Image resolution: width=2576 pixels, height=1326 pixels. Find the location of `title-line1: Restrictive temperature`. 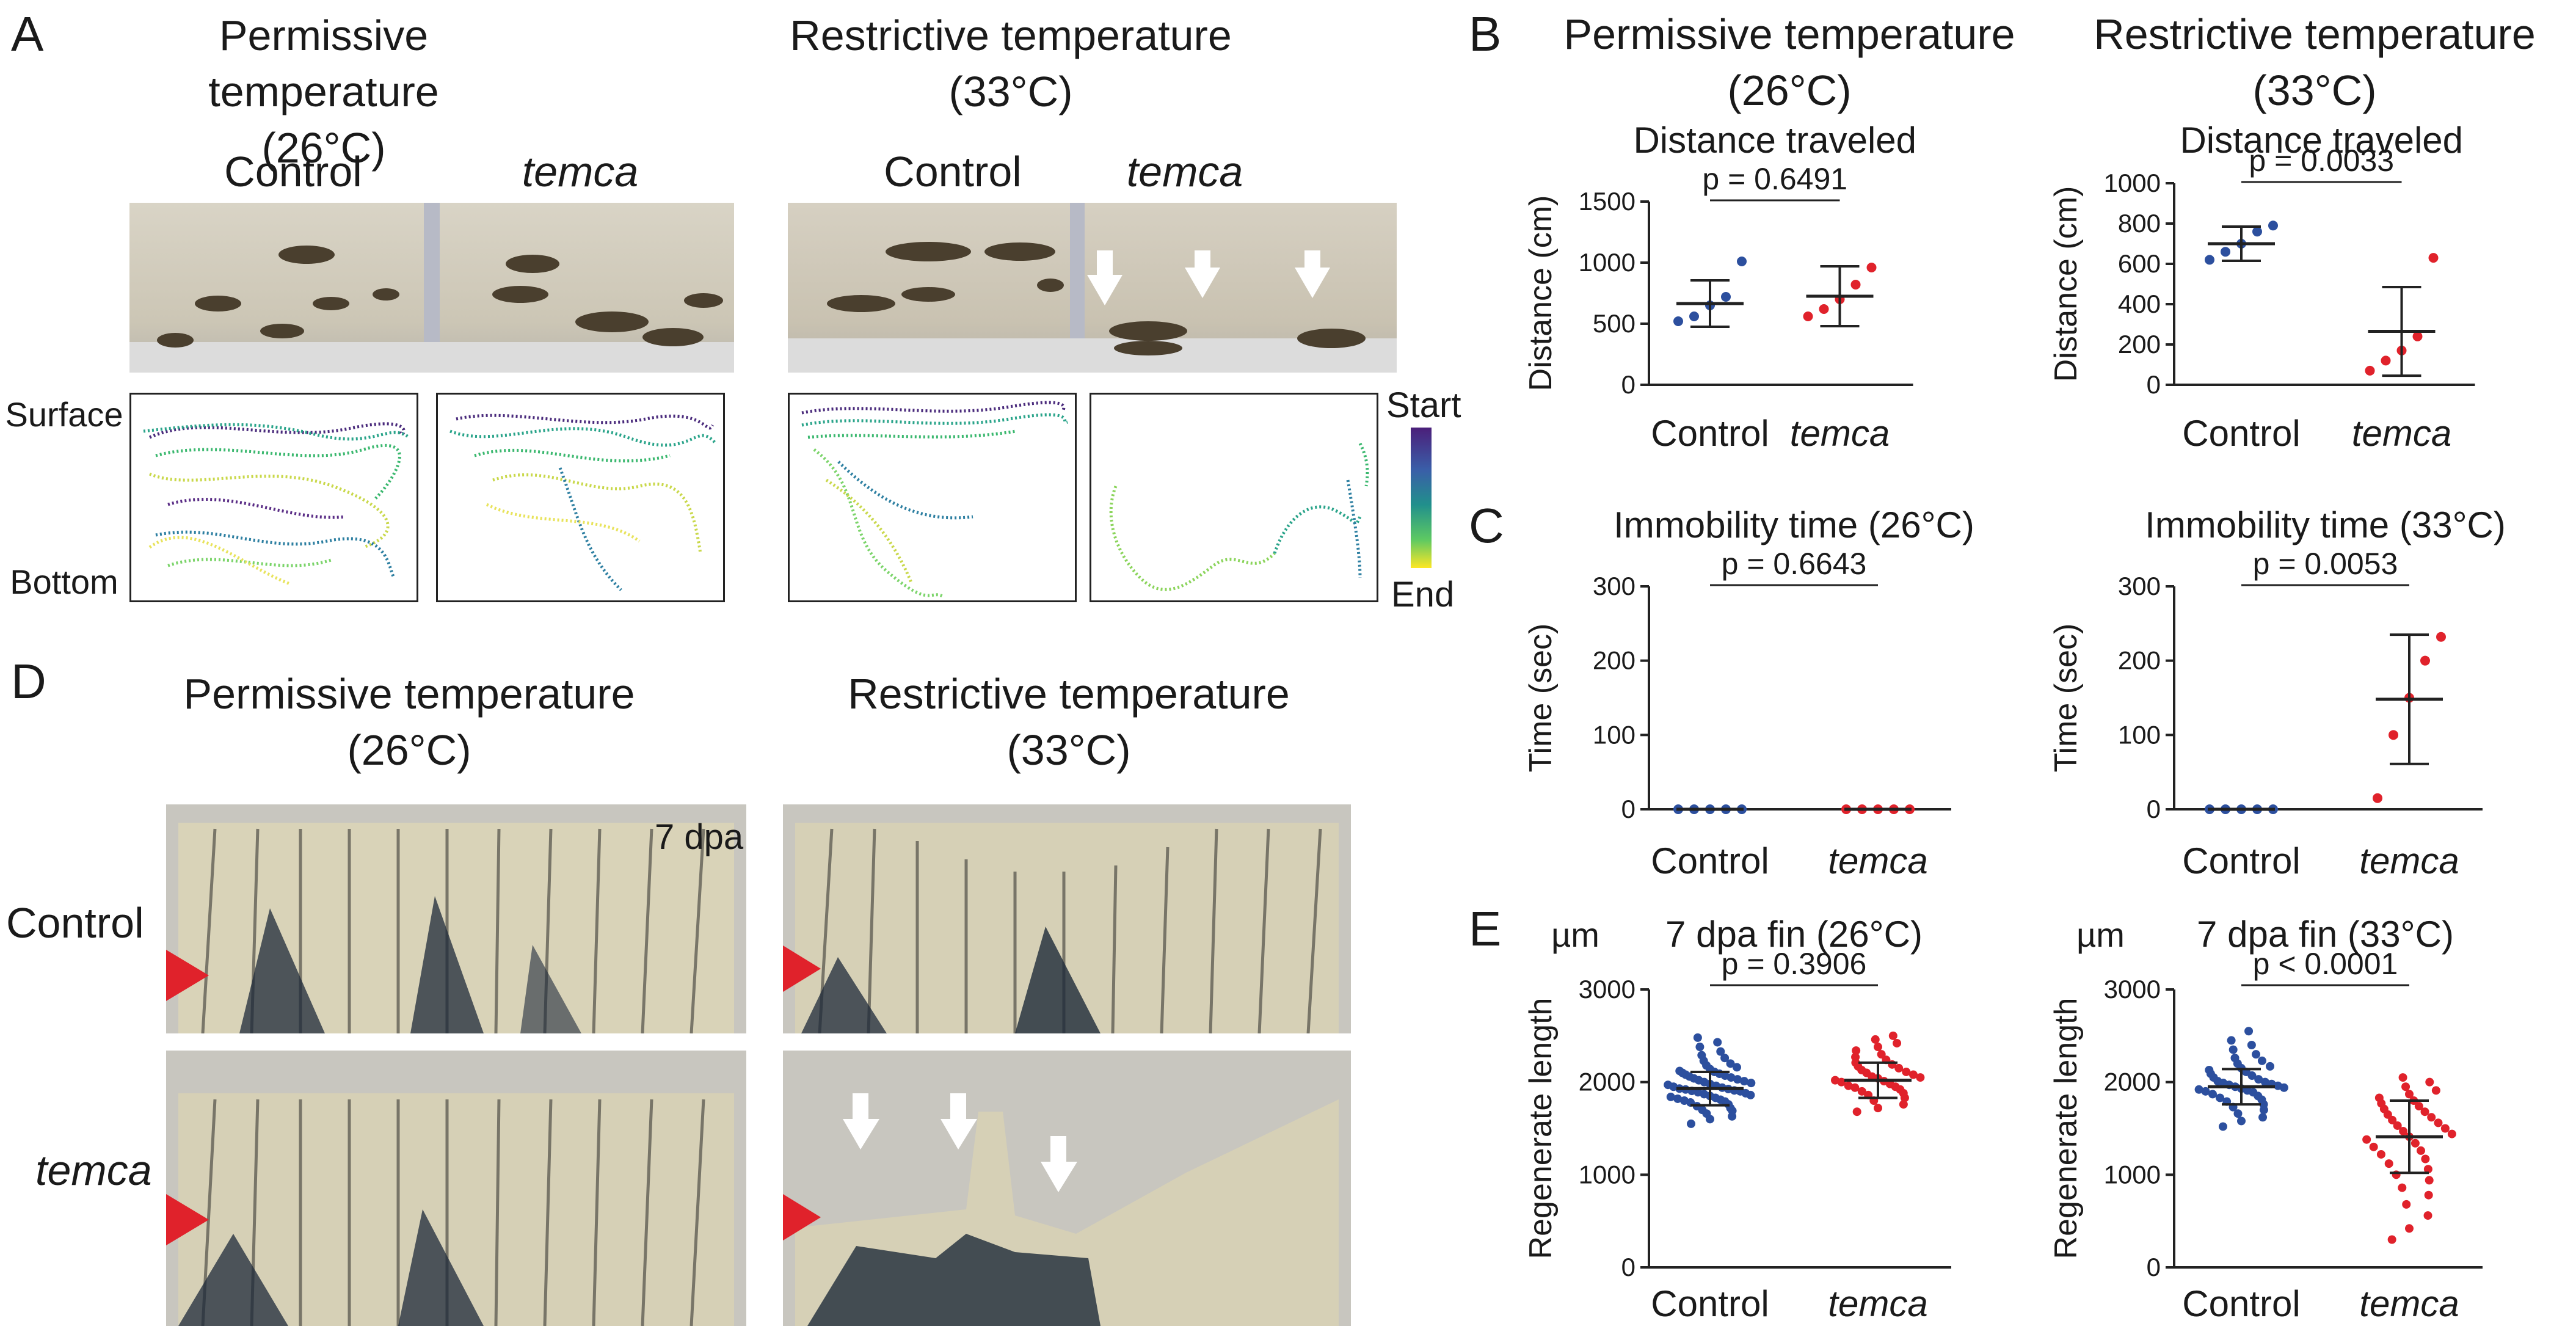

title-line1: Restrictive temperature is located at coordinates (1011, 35).